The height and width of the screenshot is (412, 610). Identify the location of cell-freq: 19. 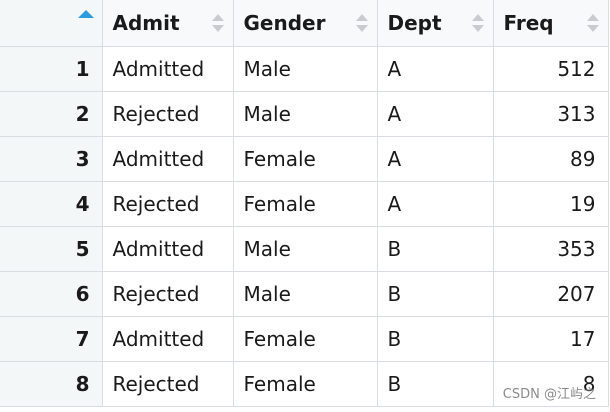
(550, 203).